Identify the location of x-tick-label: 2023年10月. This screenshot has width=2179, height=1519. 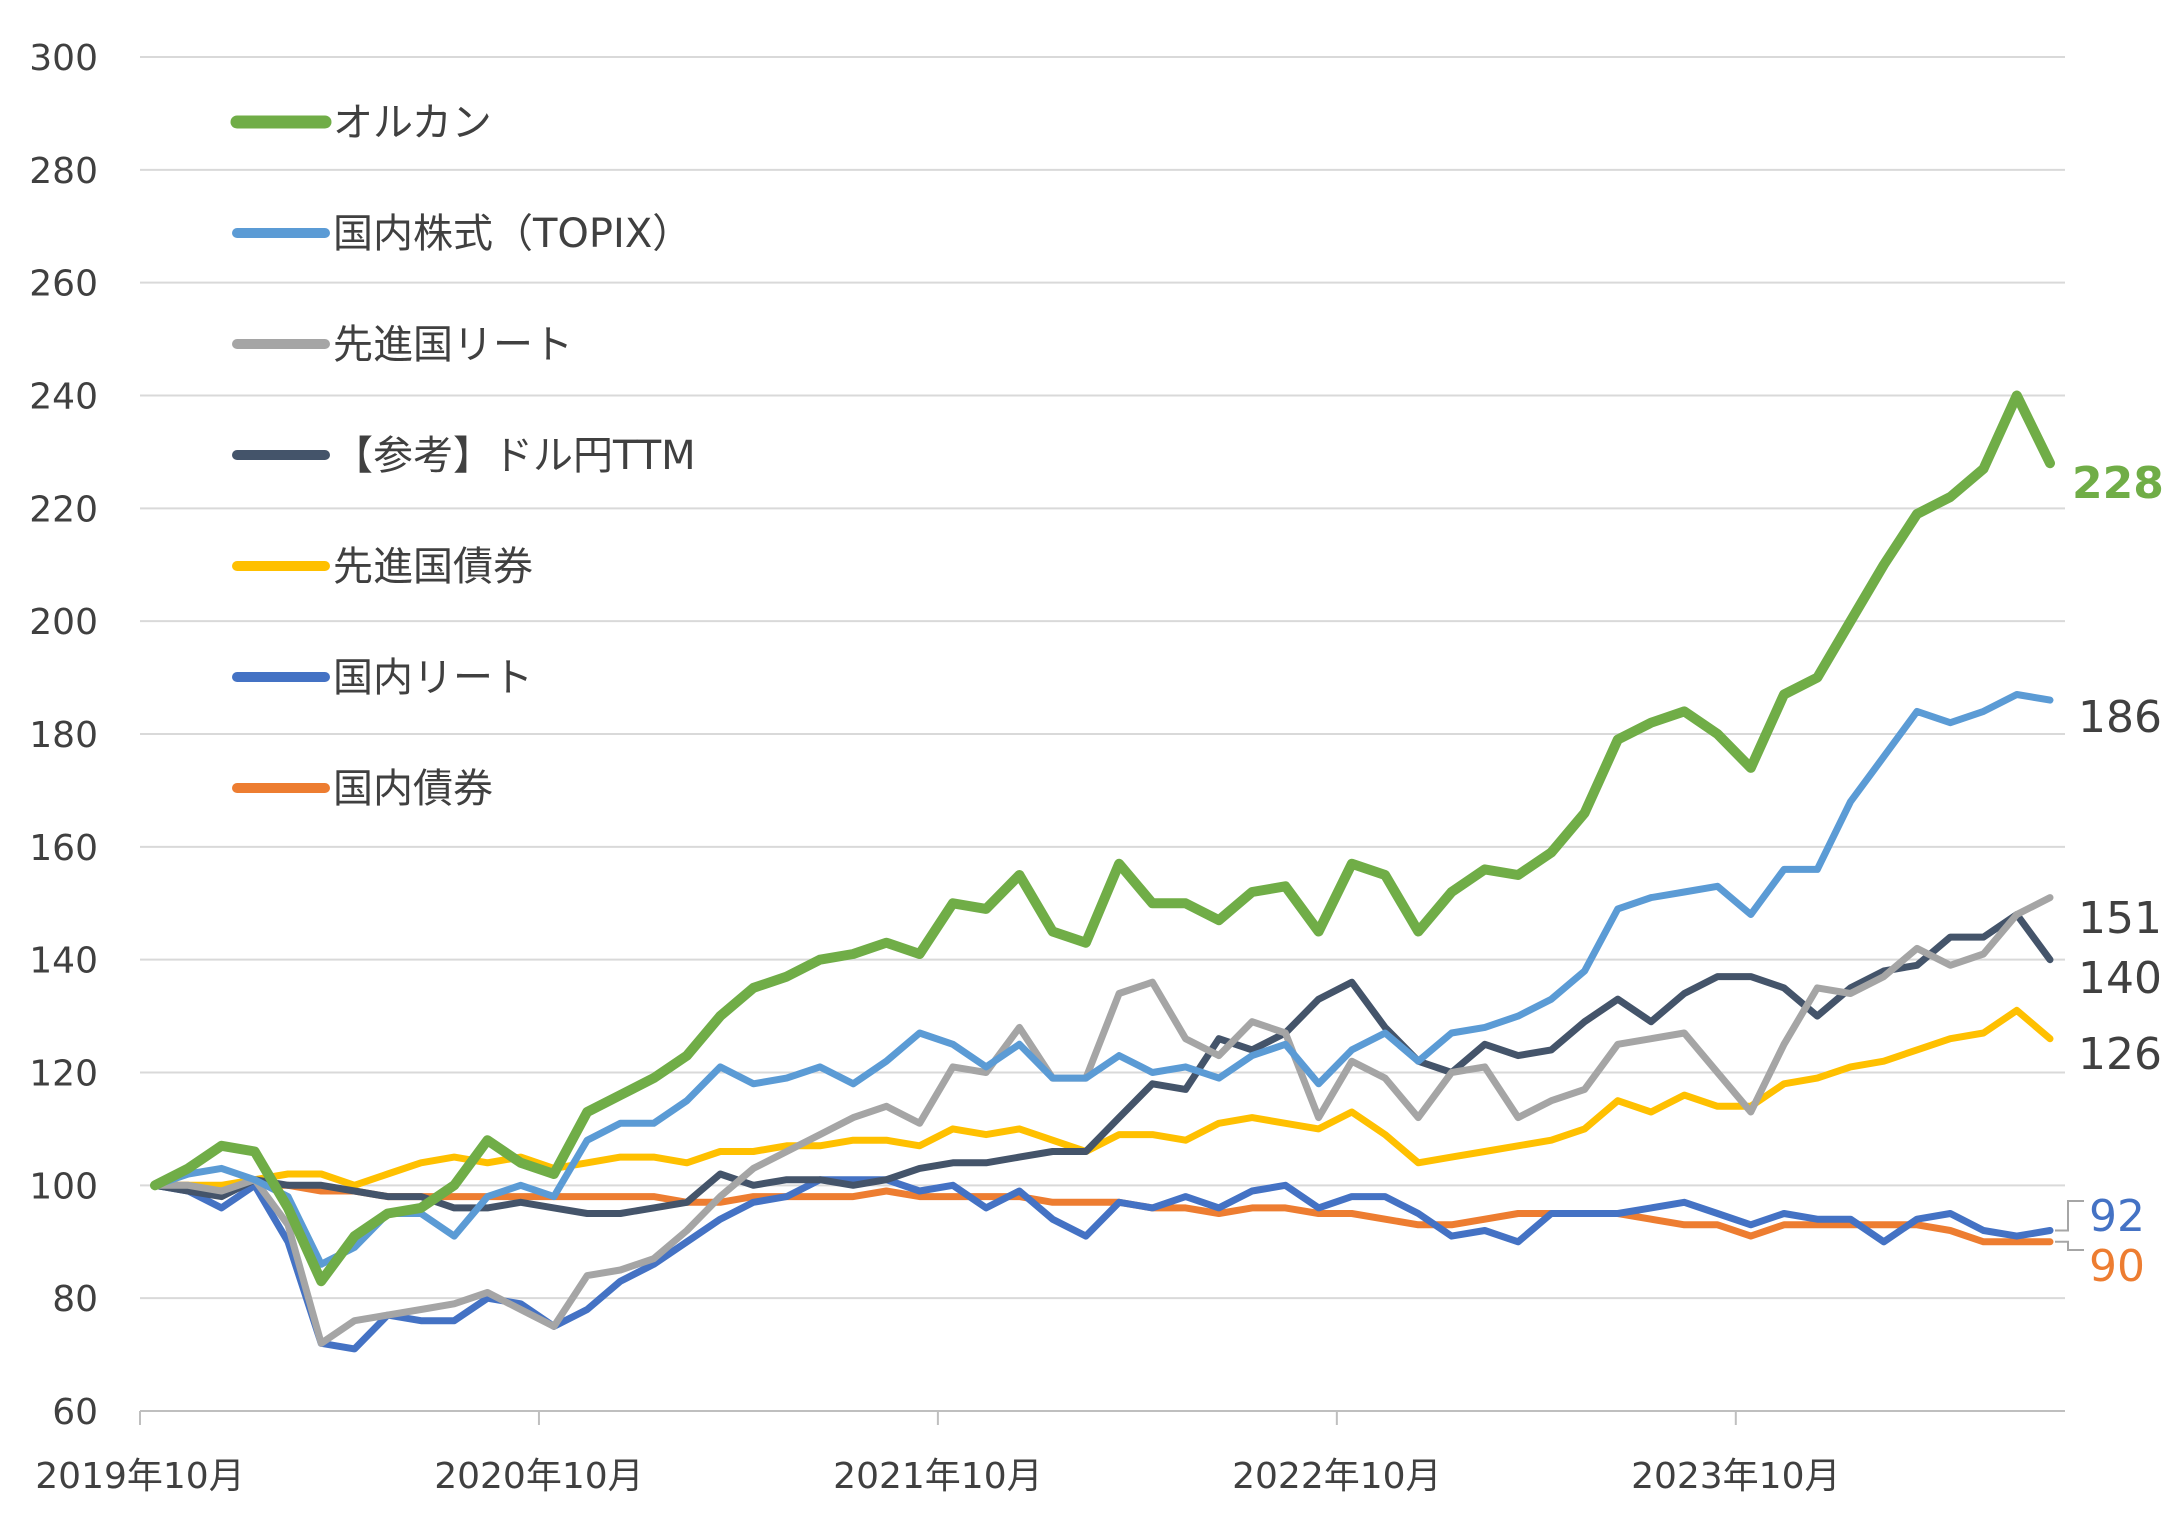
(1735, 1476).